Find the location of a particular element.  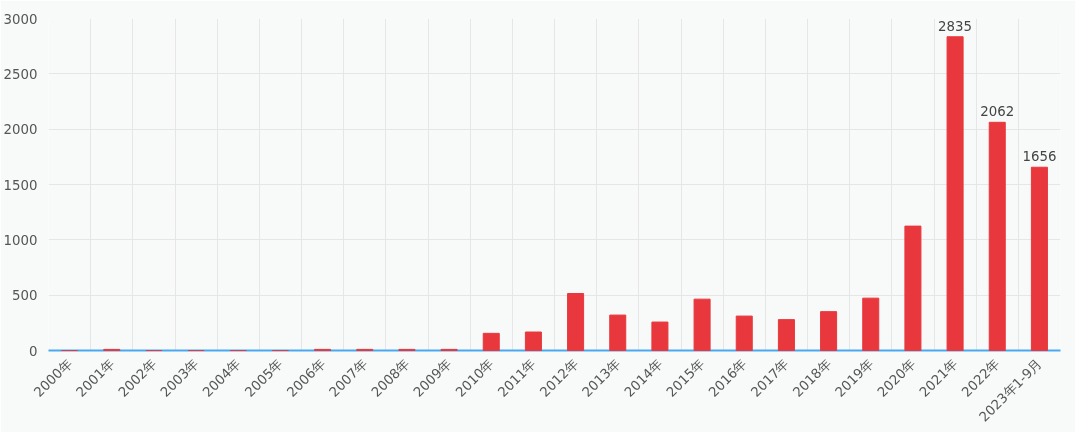

data-label: 2062 is located at coordinates (997, 112).